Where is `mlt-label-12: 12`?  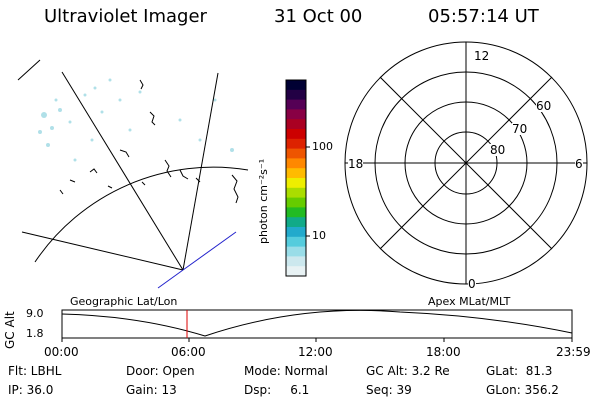
mlt-label-12: 12 is located at coordinates (482, 56).